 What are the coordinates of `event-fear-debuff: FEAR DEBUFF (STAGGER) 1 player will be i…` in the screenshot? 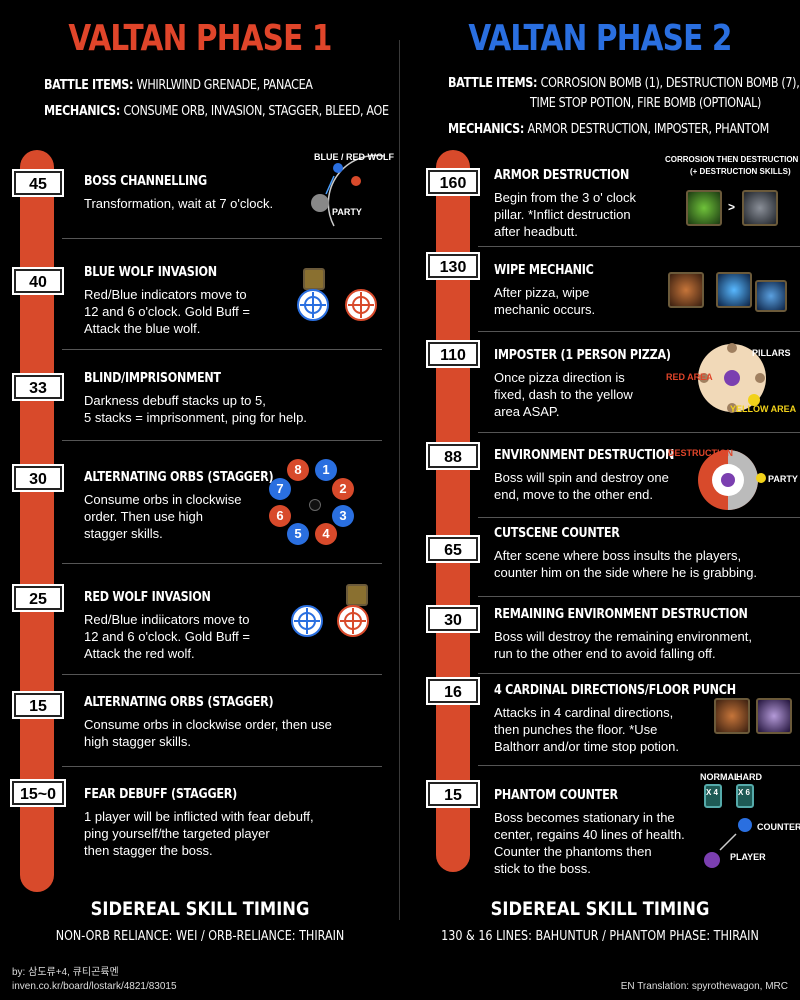 It's located at (199, 822).